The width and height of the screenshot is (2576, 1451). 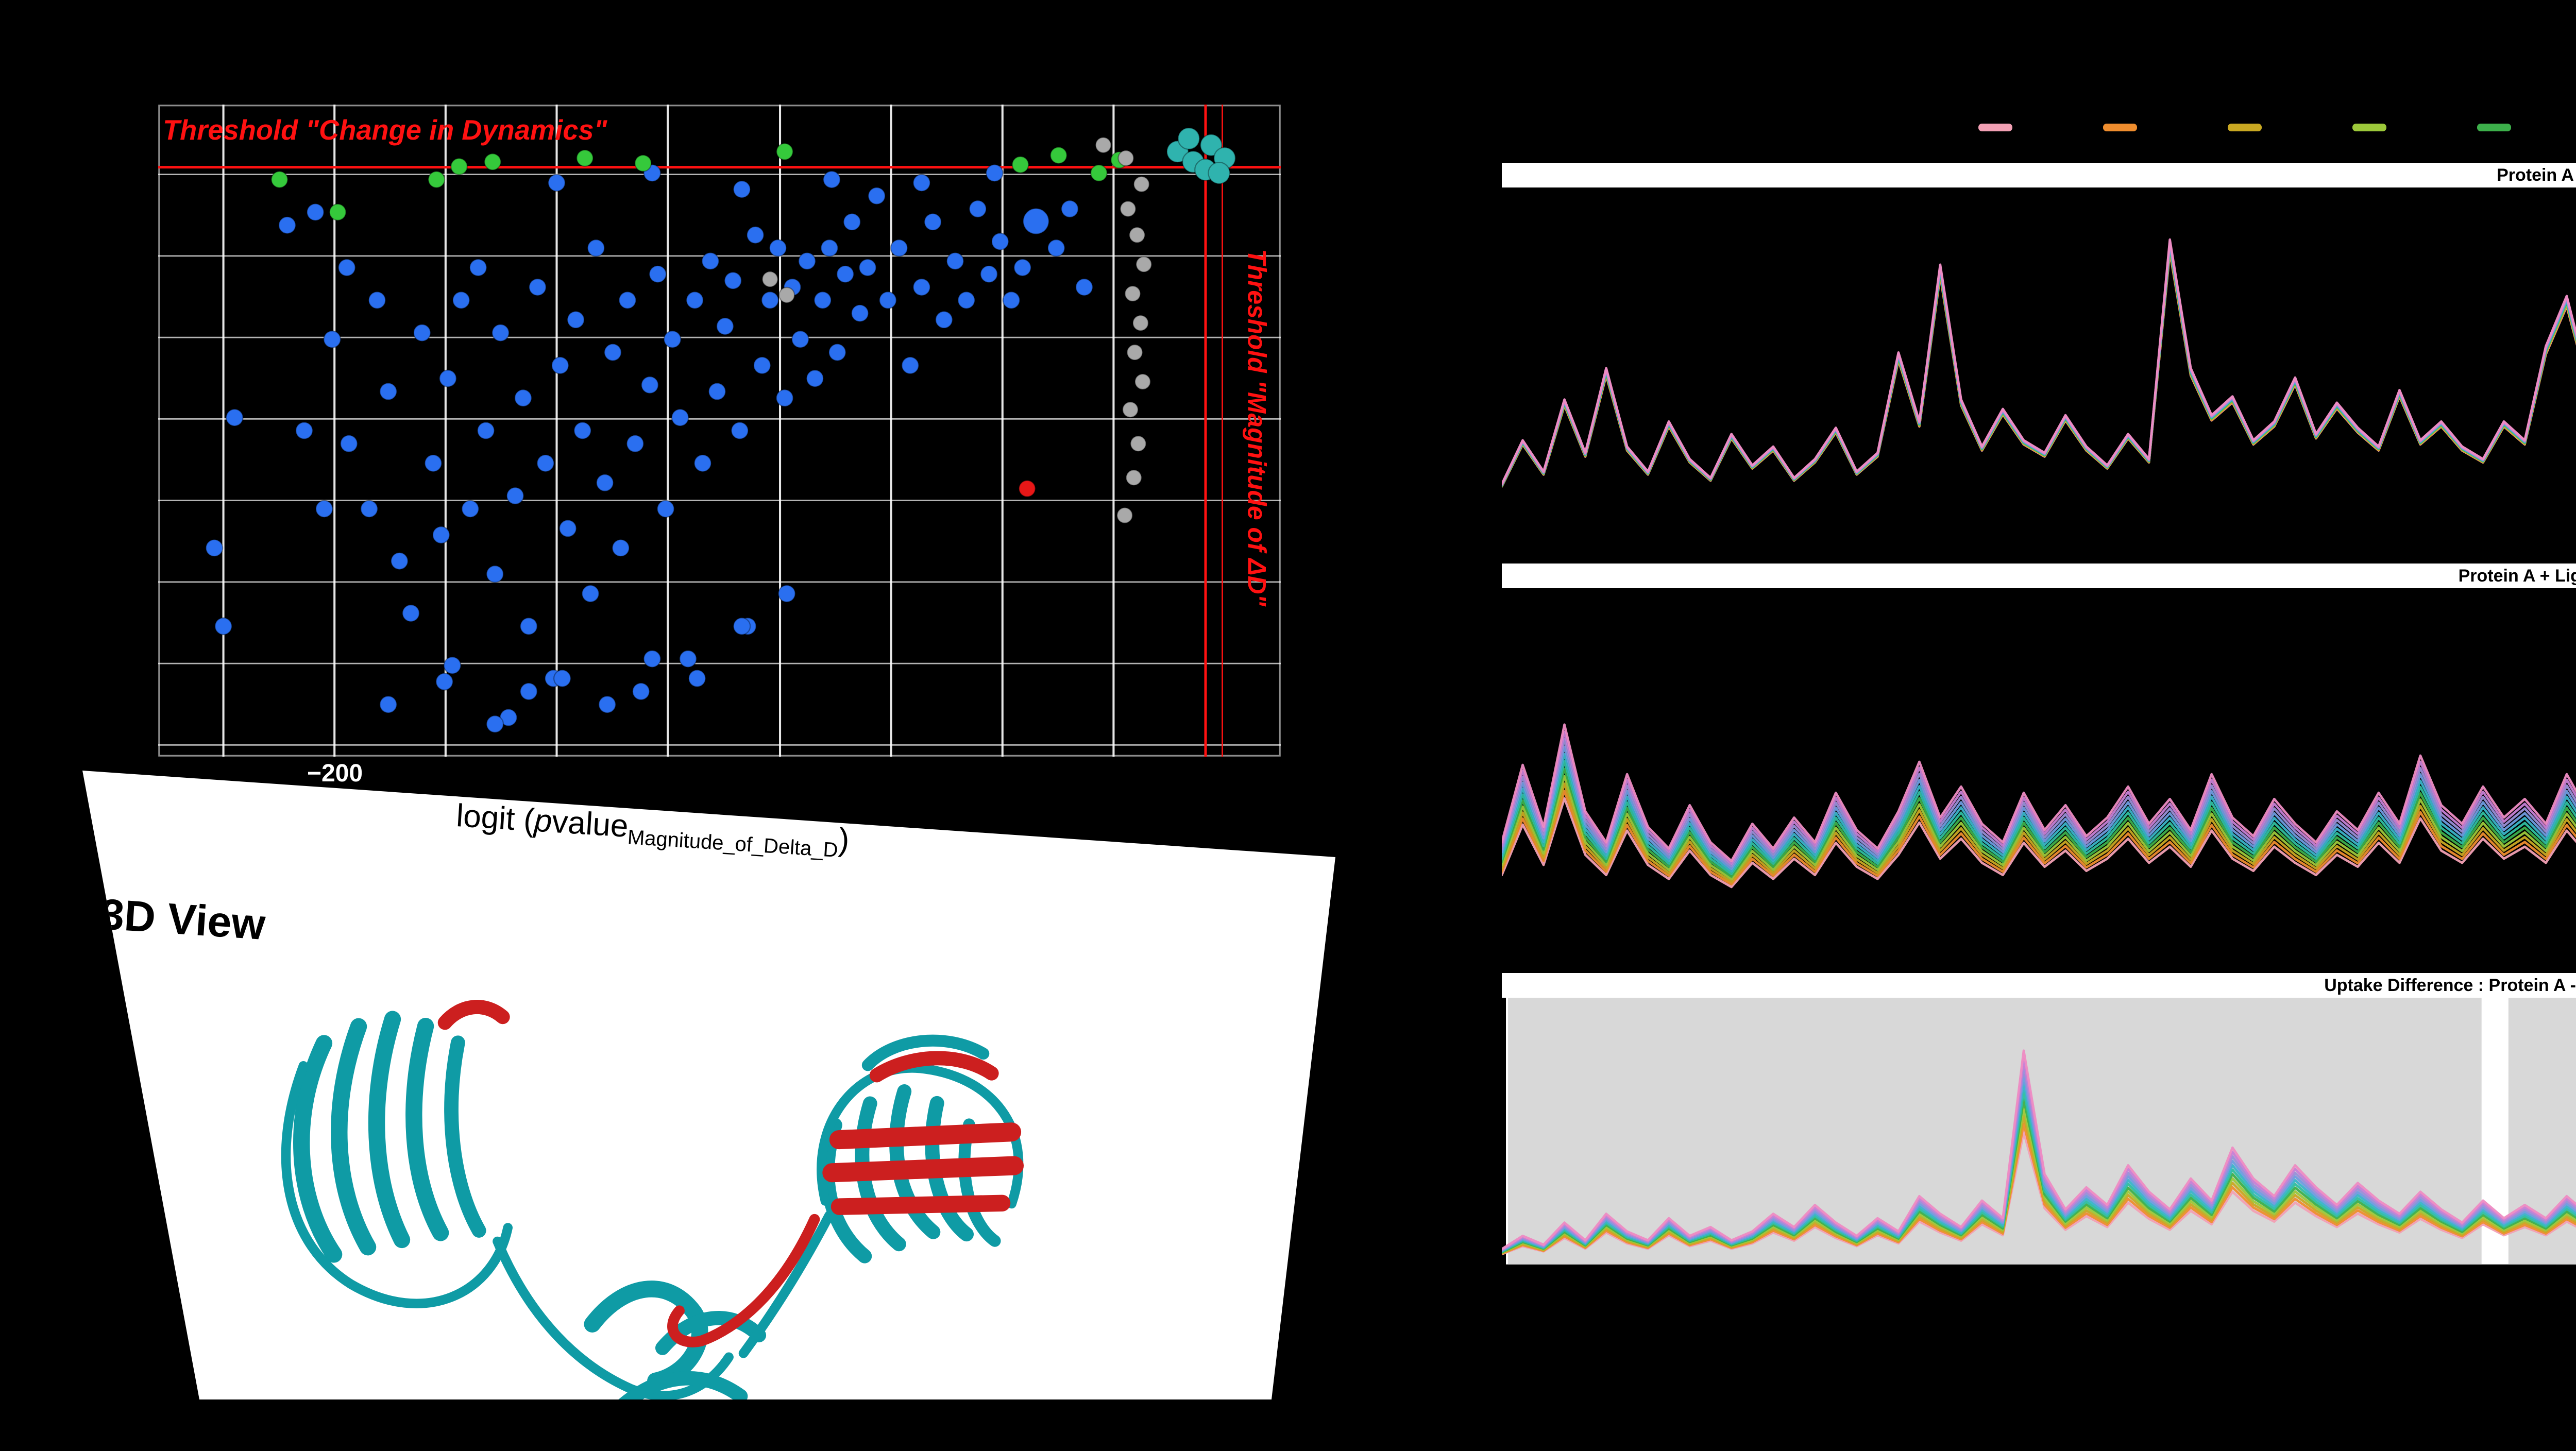 I want to click on uptake-chart-protein-a, so click(x=2039, y=377).